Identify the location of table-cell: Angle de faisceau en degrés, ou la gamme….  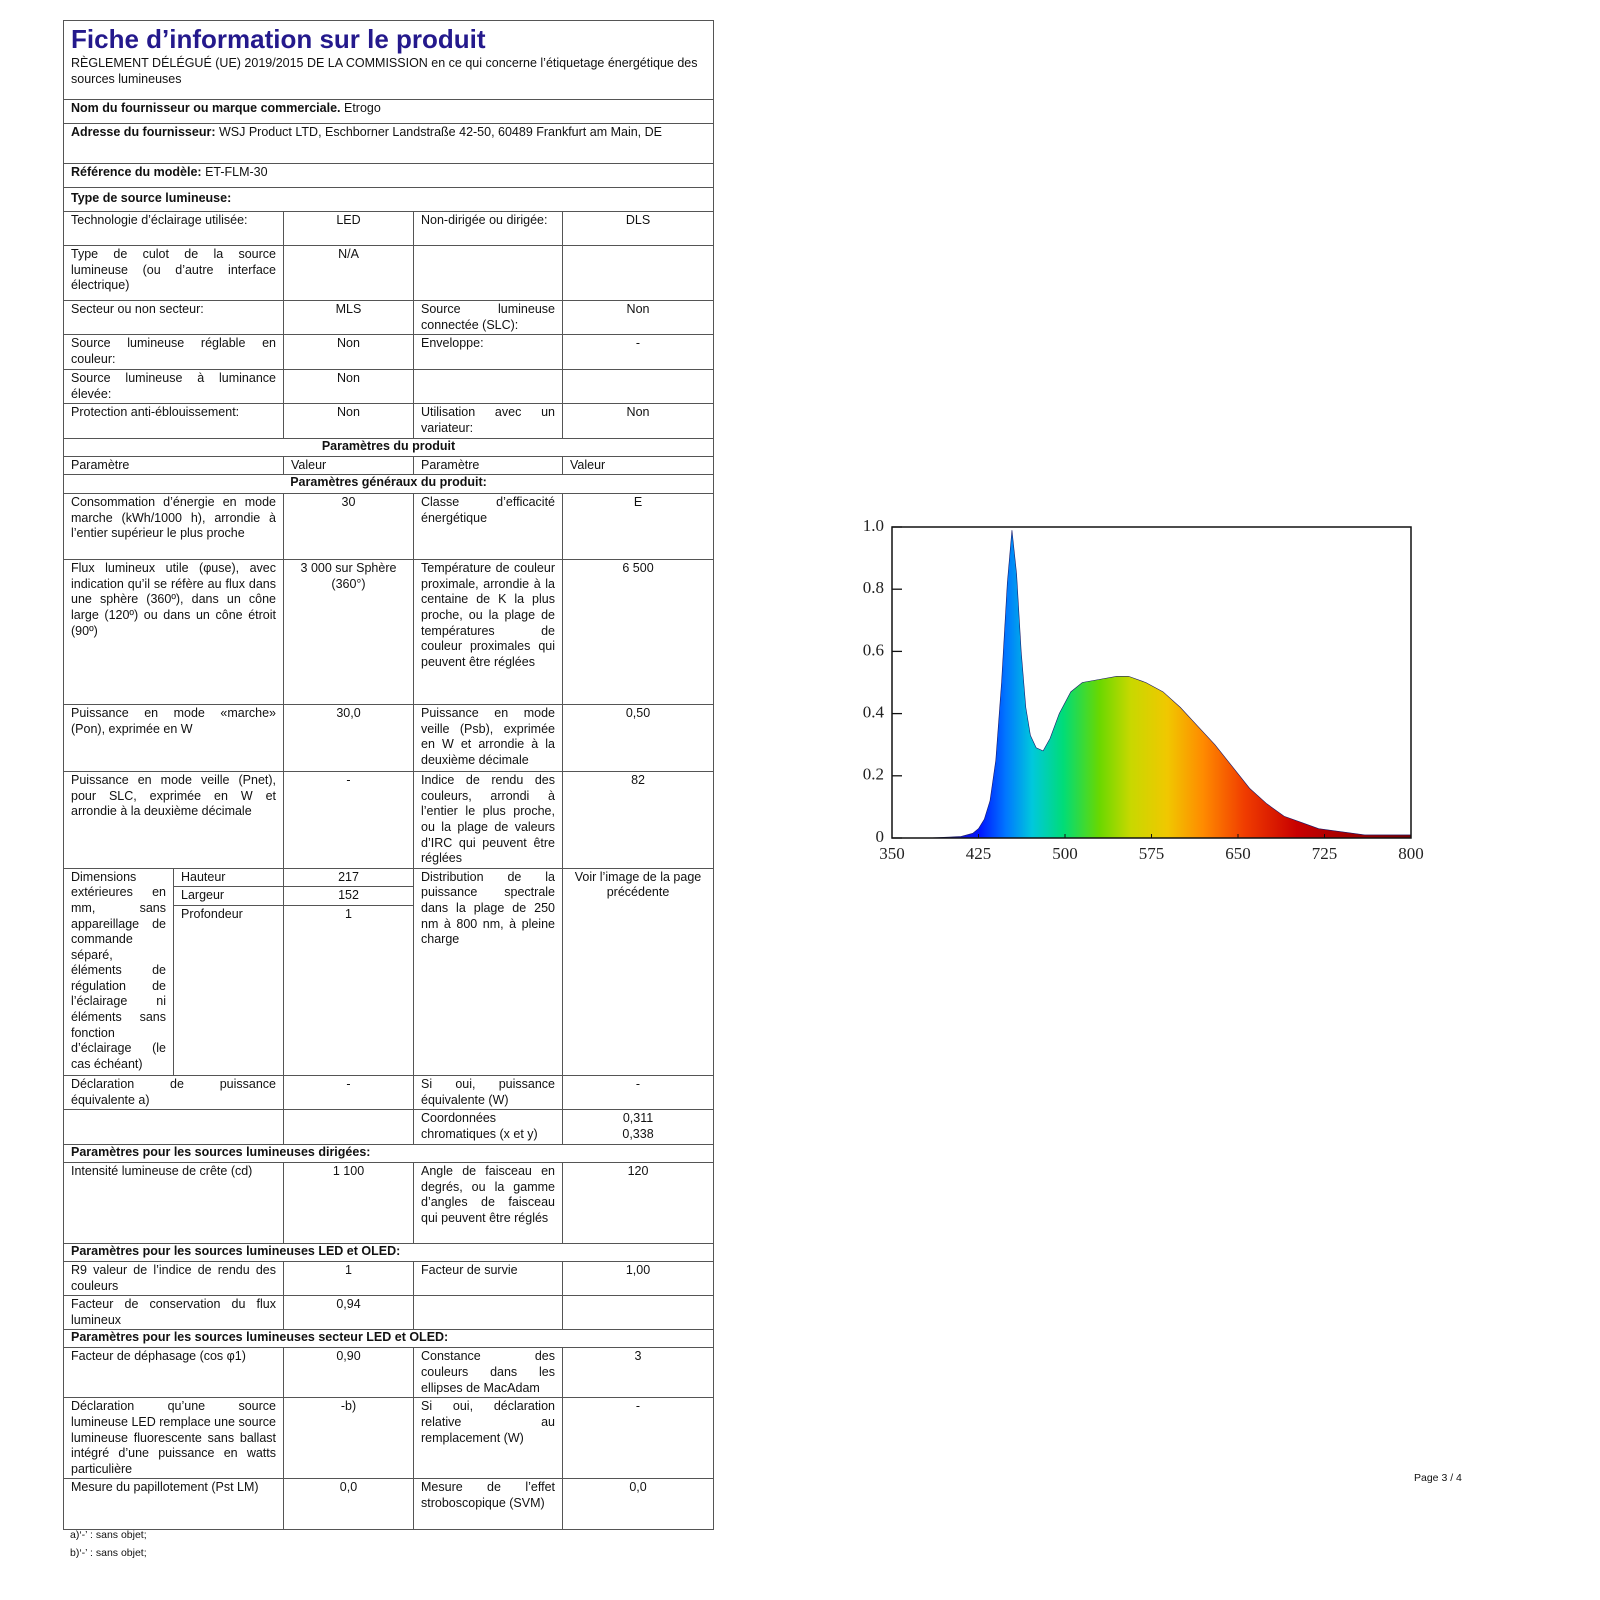
(488, 1203).